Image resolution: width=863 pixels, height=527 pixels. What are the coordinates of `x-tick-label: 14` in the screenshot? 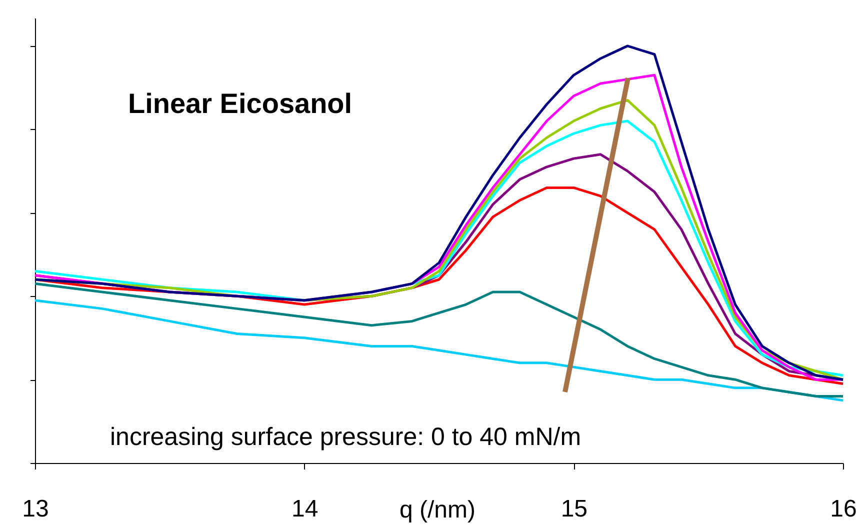 It's located at (304, 509).